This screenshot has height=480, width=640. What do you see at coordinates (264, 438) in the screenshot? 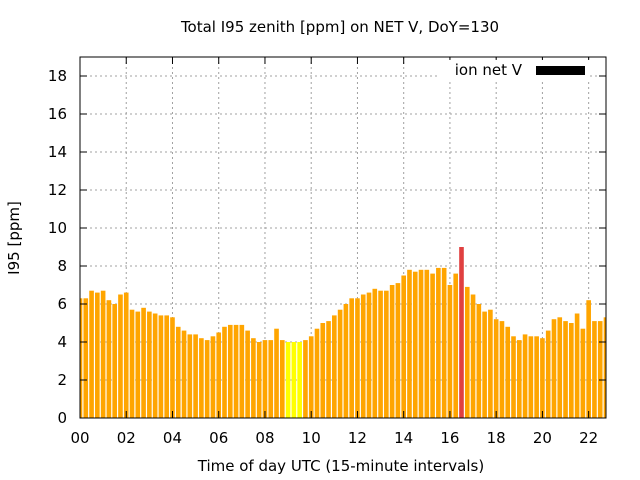
I see `x-tick-label: 08` at bounding box center [264, 438].